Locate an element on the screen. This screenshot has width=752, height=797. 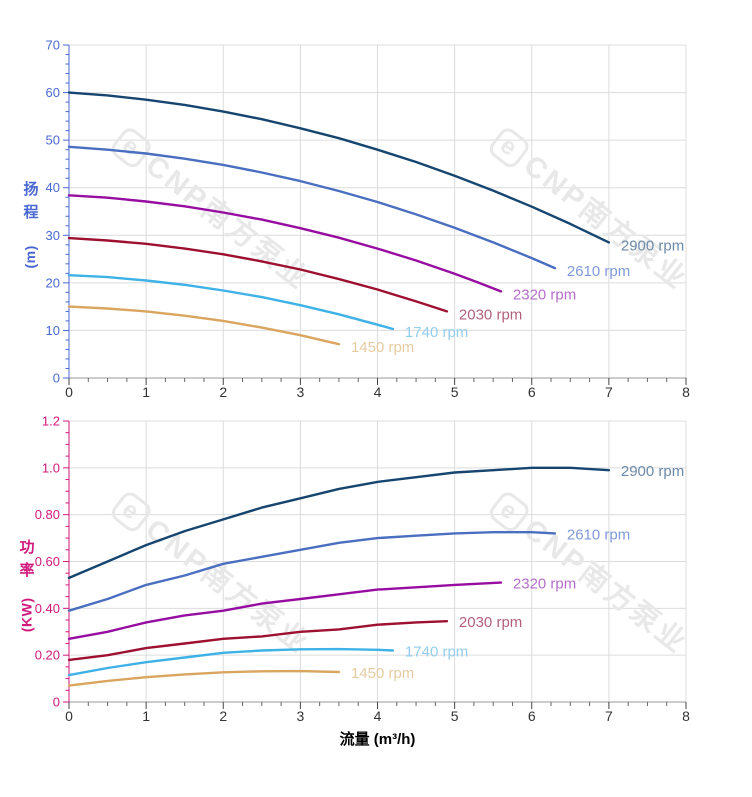
y-axis-title-power: 功率 (KW) is located at coordinates (27, 587).